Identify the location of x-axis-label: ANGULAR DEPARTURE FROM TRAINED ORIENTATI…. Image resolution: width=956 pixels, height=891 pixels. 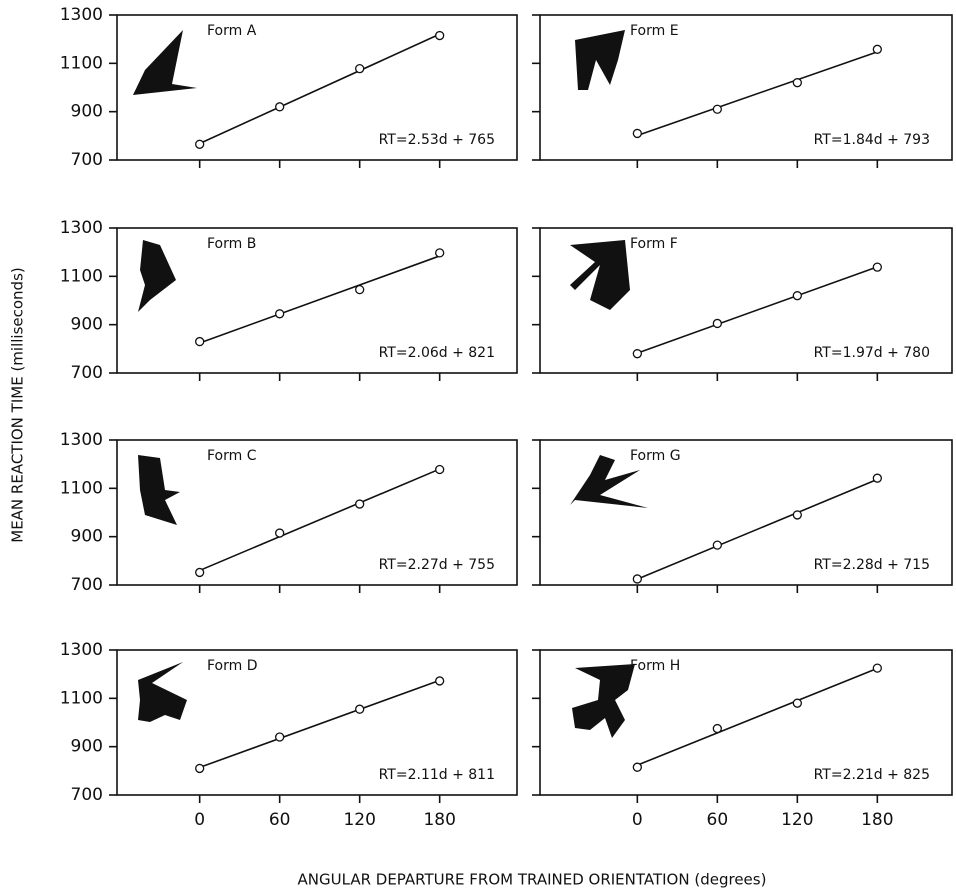
(532, 880).